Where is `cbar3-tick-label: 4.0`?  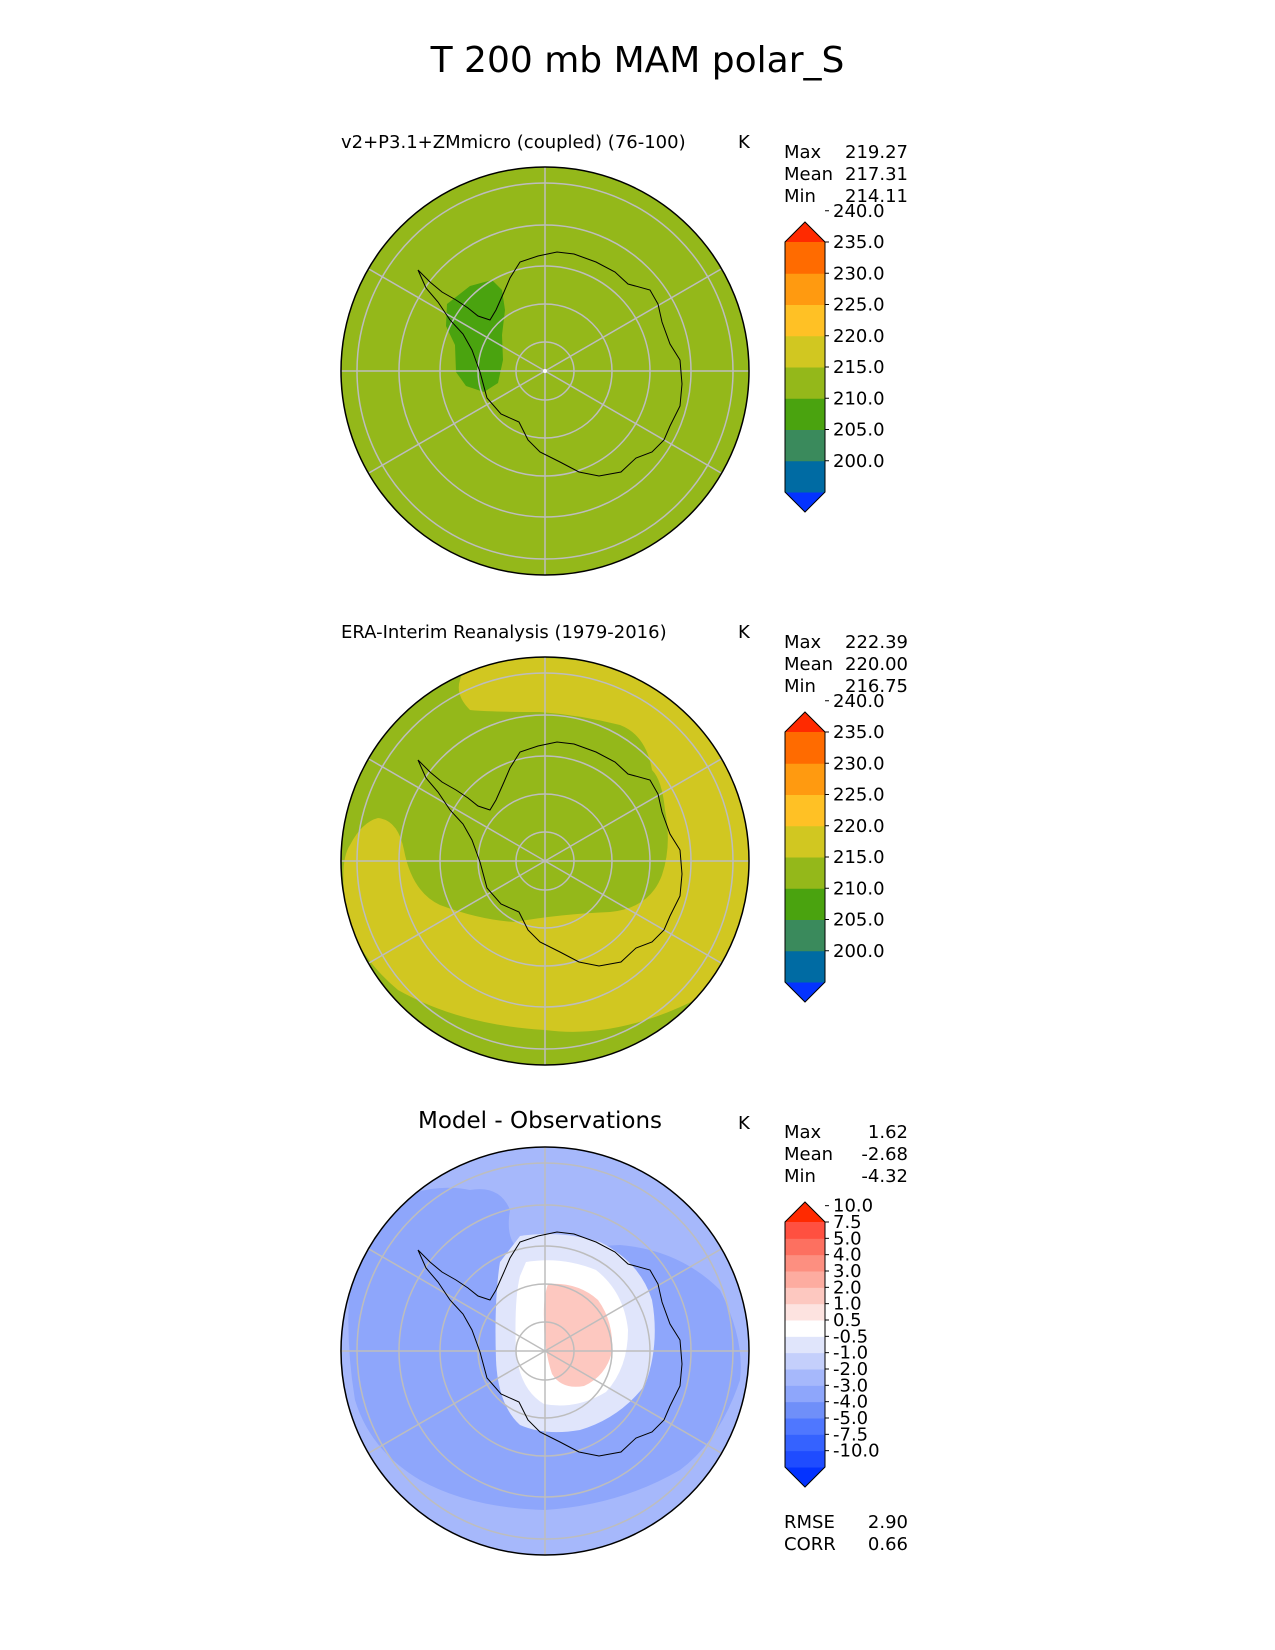 cbar3-tick-label: 4.0 is located at coordinates (847, 1255).